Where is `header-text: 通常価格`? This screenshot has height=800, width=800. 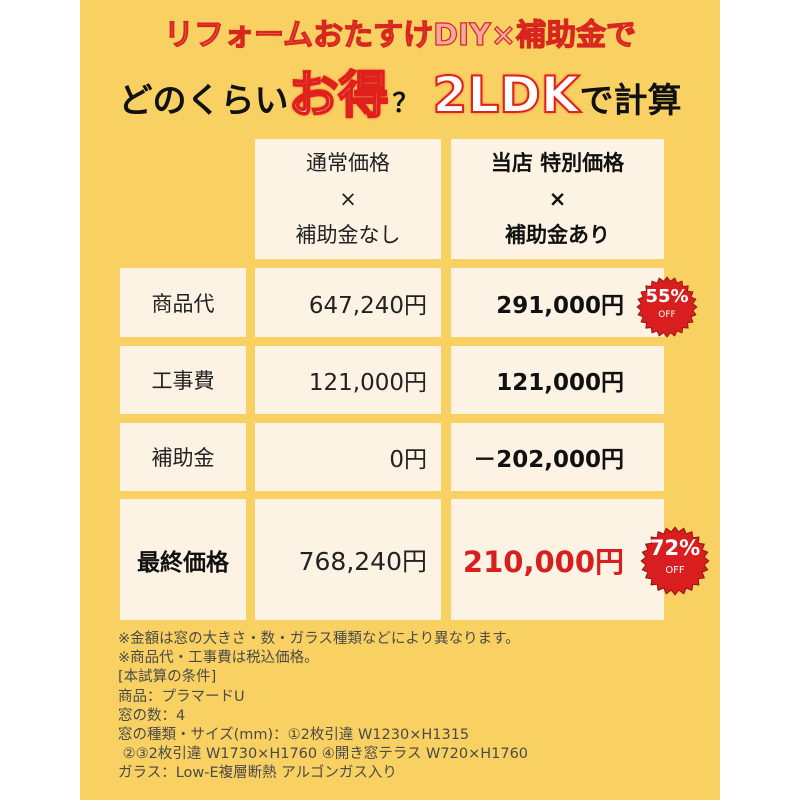 header-text: 通常価格 is located at coordinates (348, 163).